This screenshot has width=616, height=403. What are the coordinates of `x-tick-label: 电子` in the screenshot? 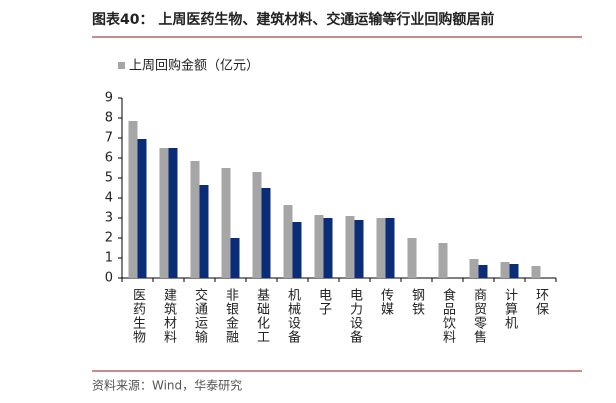 It's located at (324, 302).